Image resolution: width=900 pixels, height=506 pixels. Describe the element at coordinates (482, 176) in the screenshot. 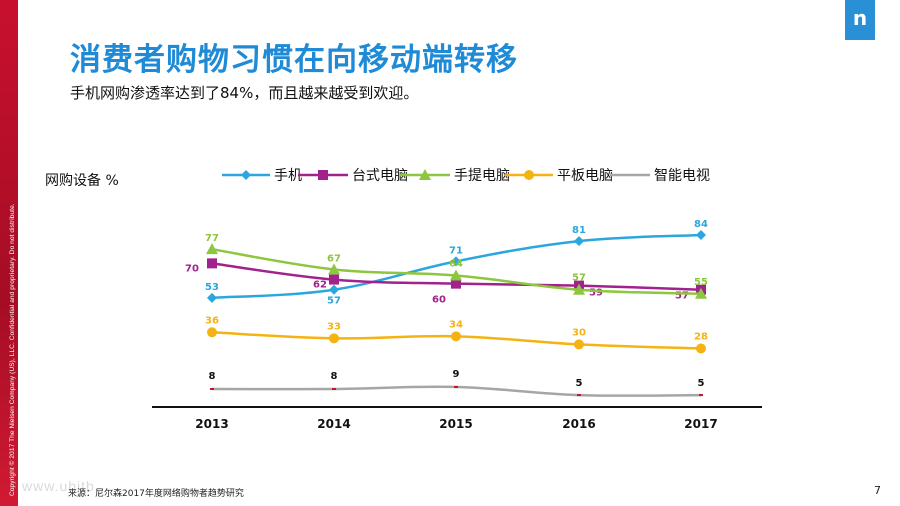

I see `legend-label-3: 手提电脑` at that location.